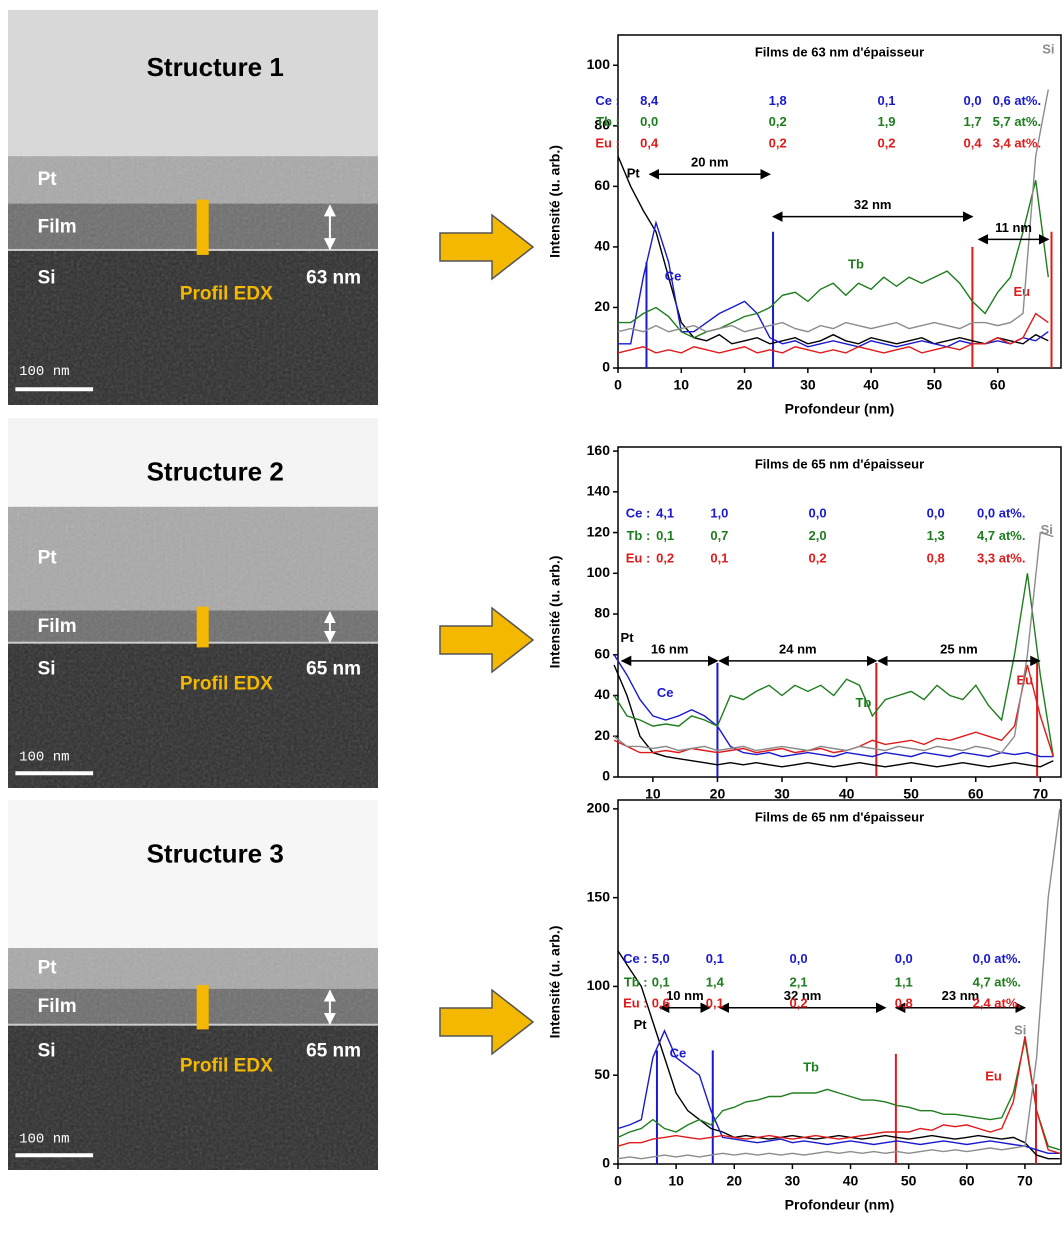  What do you see at coordinates (599, 450) in the screenshot?
I see `y-tick-label: 160` at bounding box center [599, 450].